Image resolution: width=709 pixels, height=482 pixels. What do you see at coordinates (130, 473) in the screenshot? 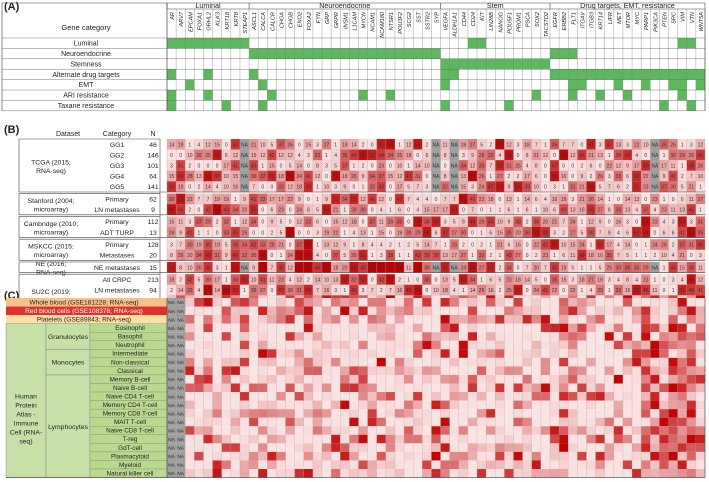
I see `cell-type-label: Natural killer cell` at bounding box center [130, 473].